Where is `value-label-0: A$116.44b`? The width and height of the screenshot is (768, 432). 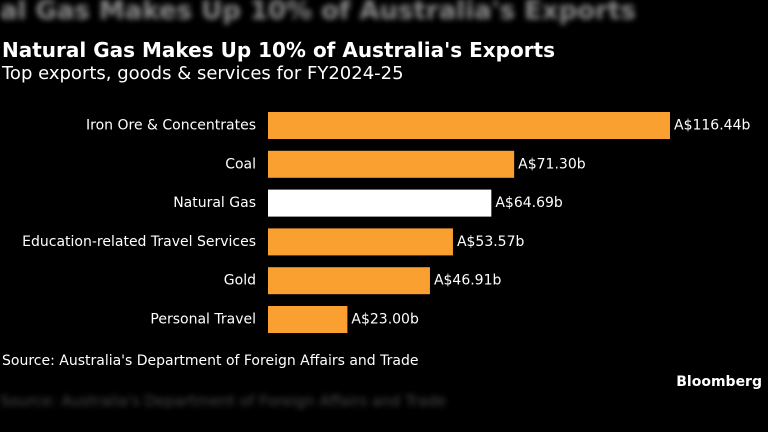 value-label-0: A$116.44b is located at coordinates (712, 126).